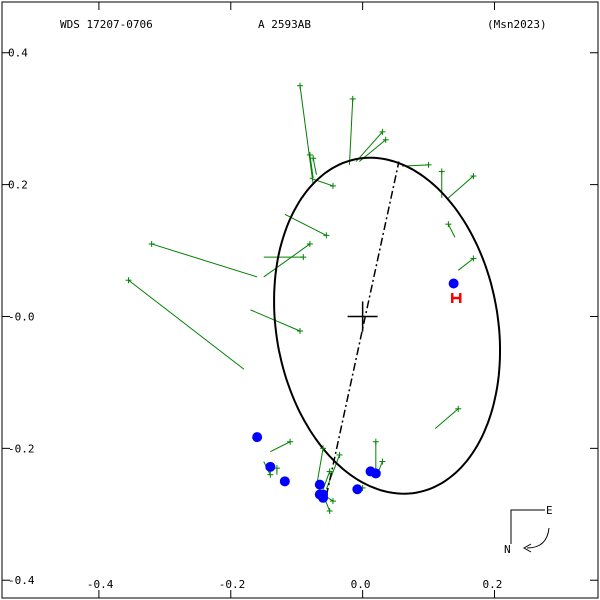  Describe the element at coordinates (232, 584) in the screenshot. I see `x-tick-label: -0.2` at that location.